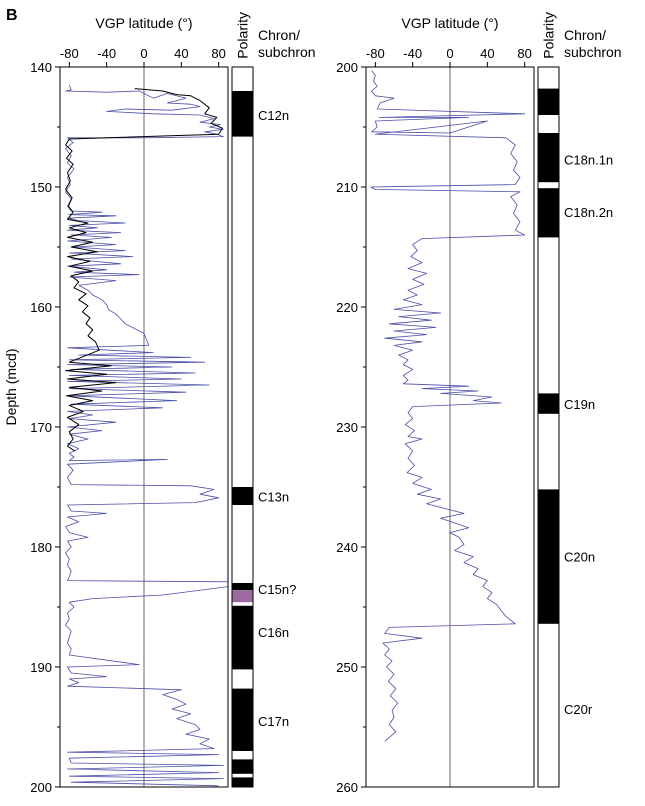 The image size is (645, 806). What do you see at coordinates (41, 667) in the screenshot?
I see `y-tick-label: 190` at bounding box center [41, 667].